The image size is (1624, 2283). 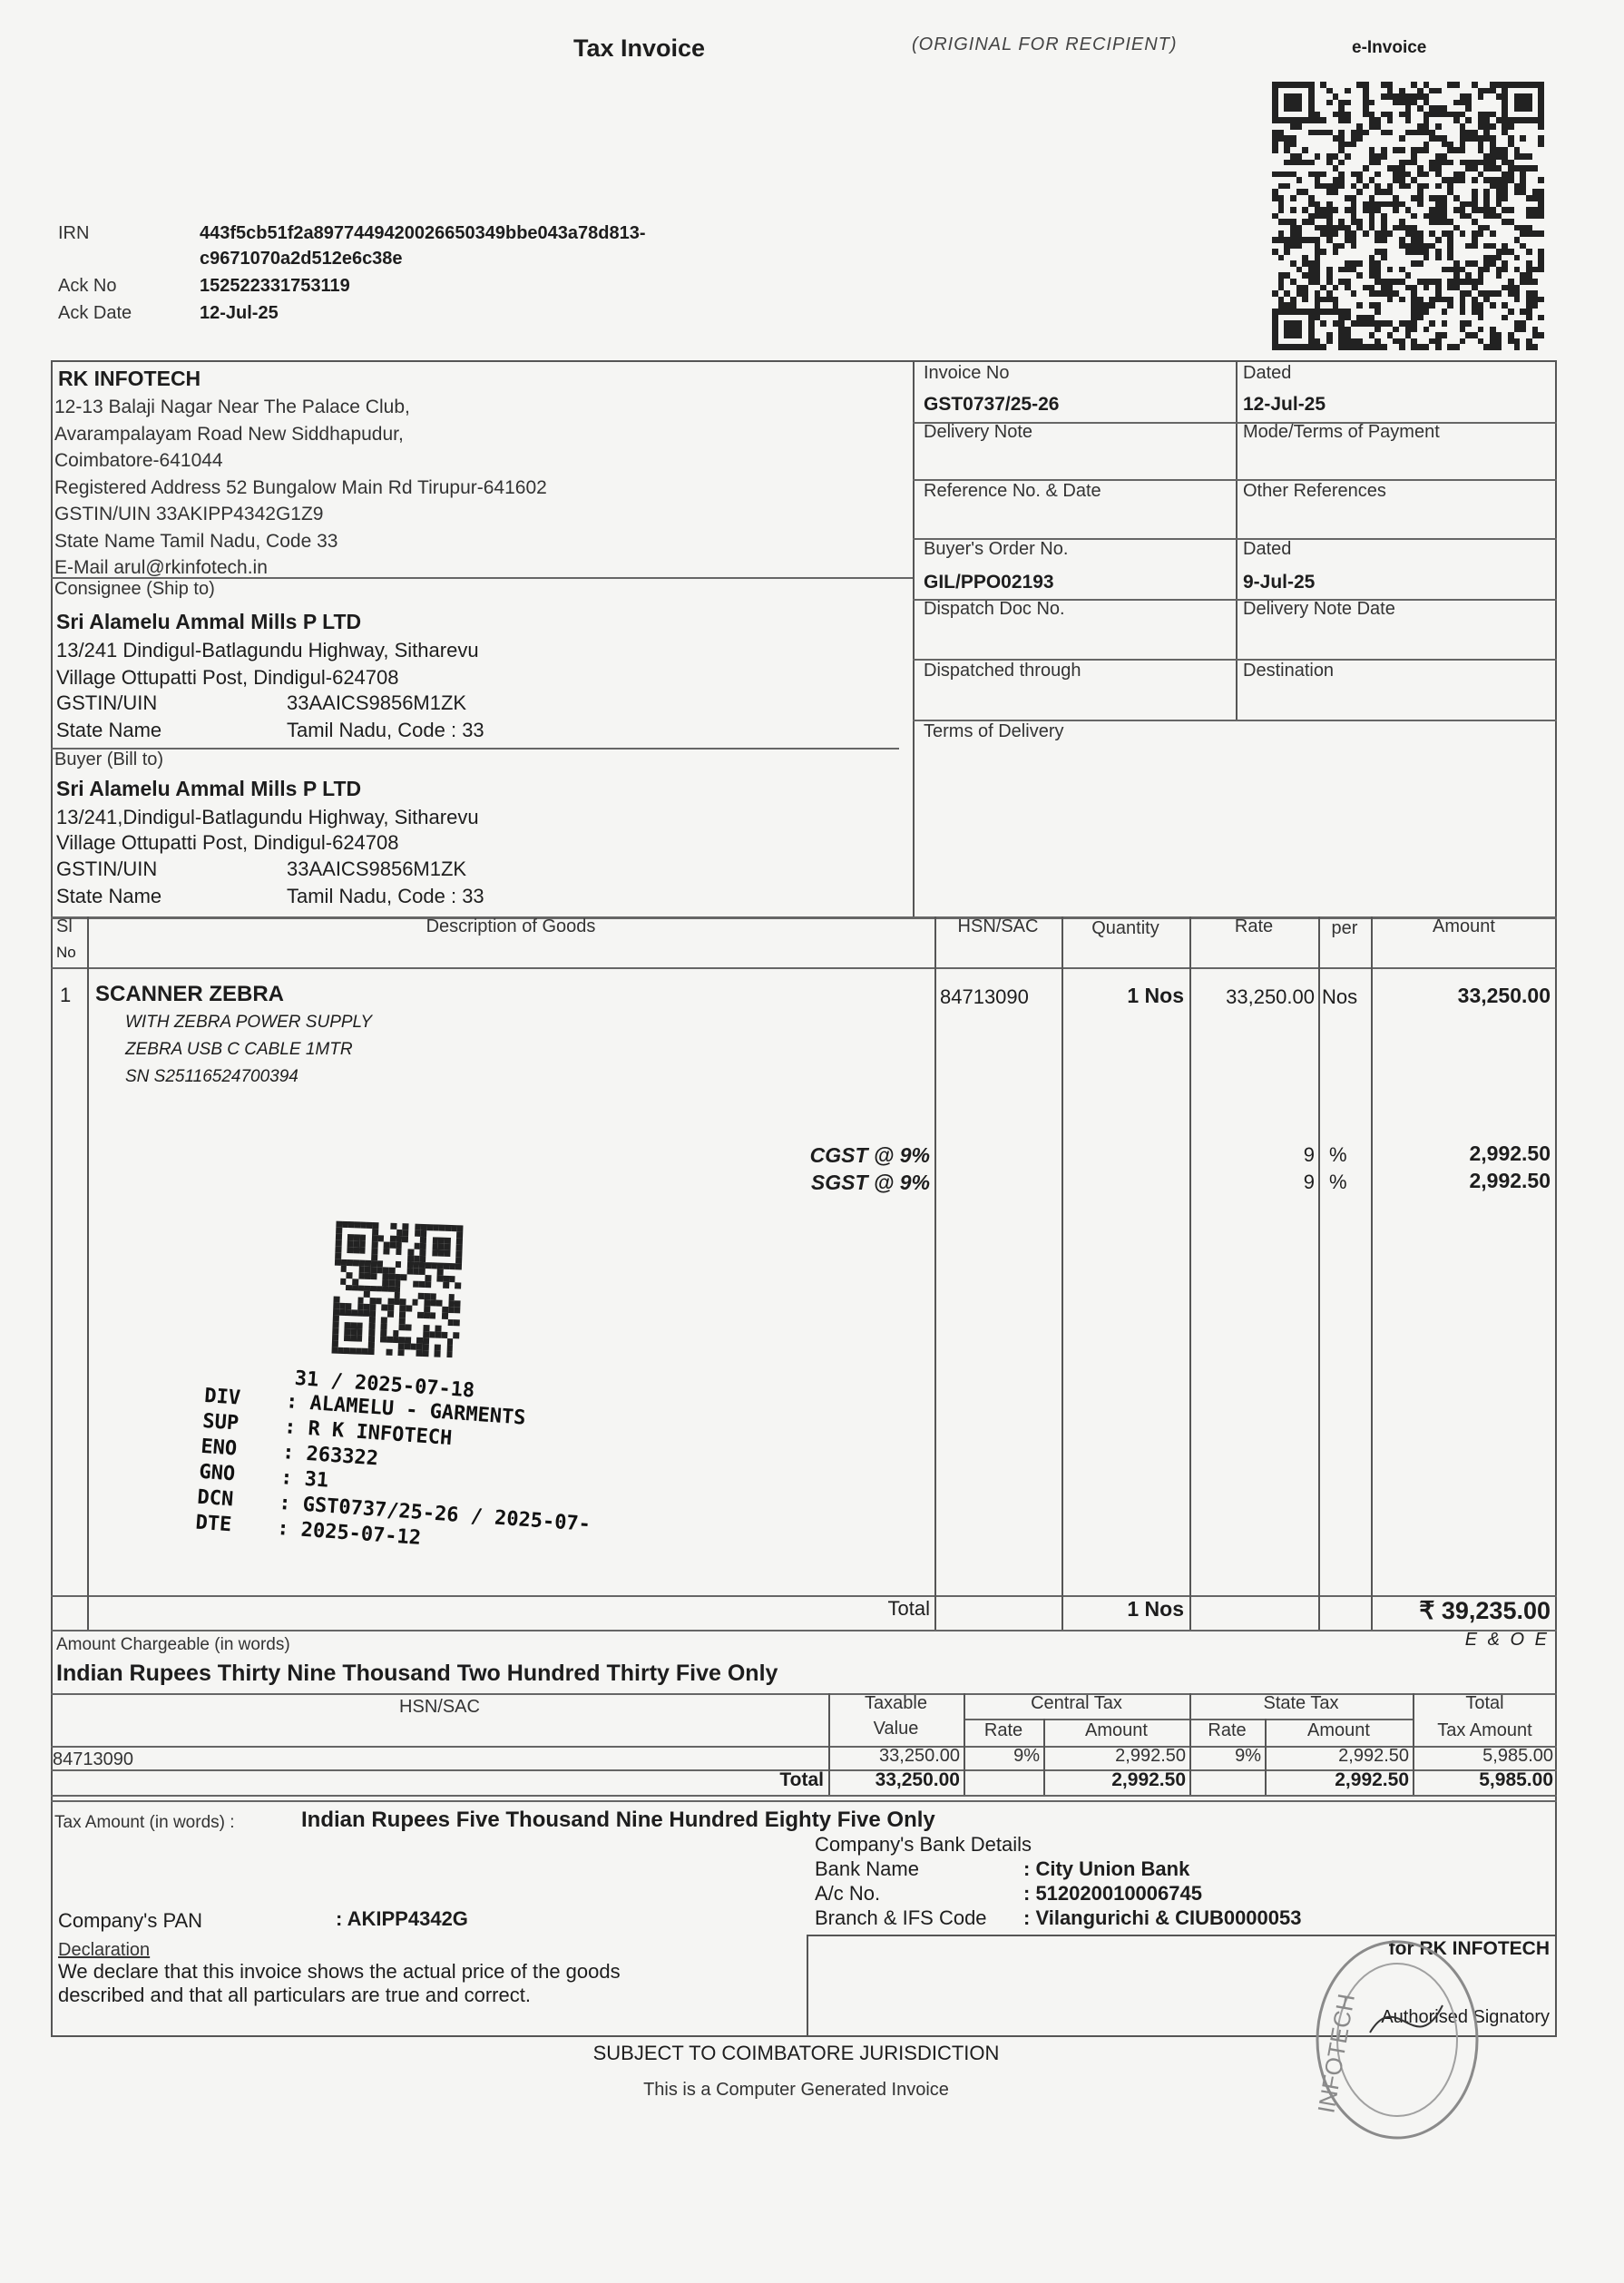 I want to click on buyer-gstin: 33AAICS9856M1ZK, so click(x=377, y=868).